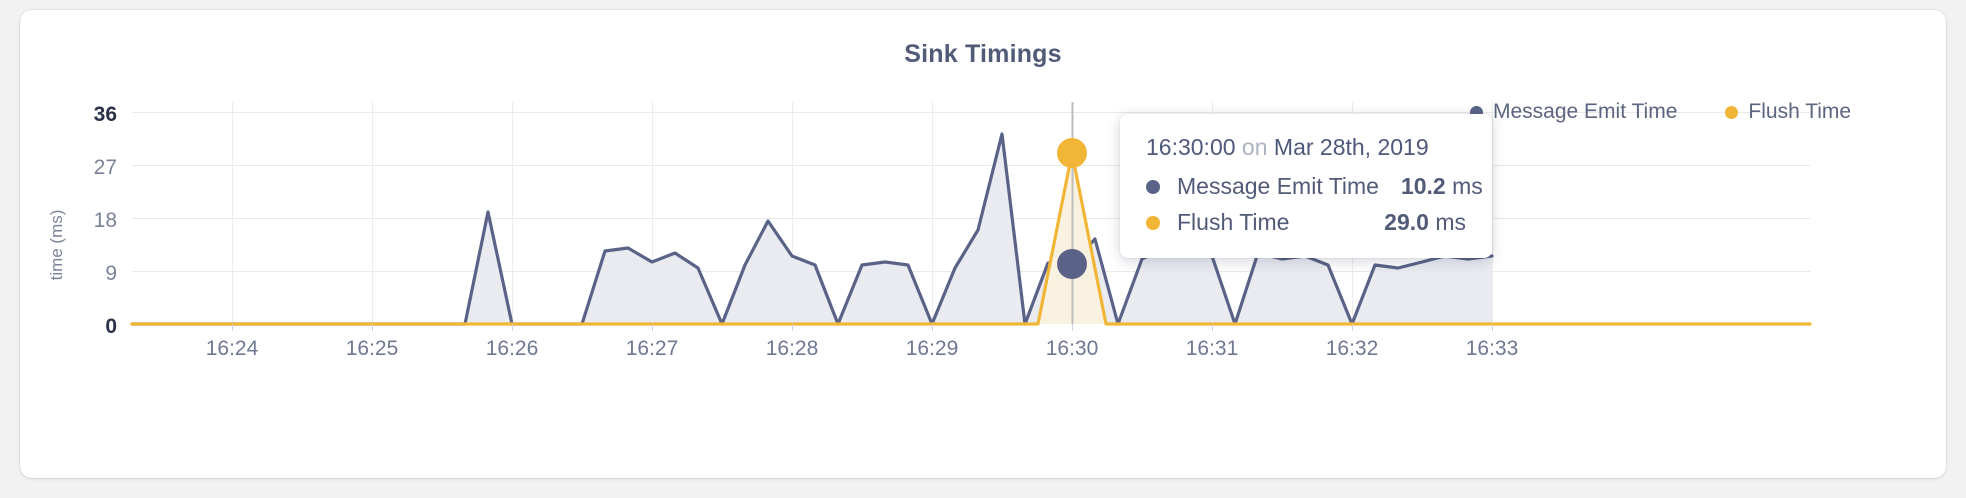 The width and height of the screenshot is (1966, 498). I want to click on x-tick-7: 16:31, so click(1212, 348).